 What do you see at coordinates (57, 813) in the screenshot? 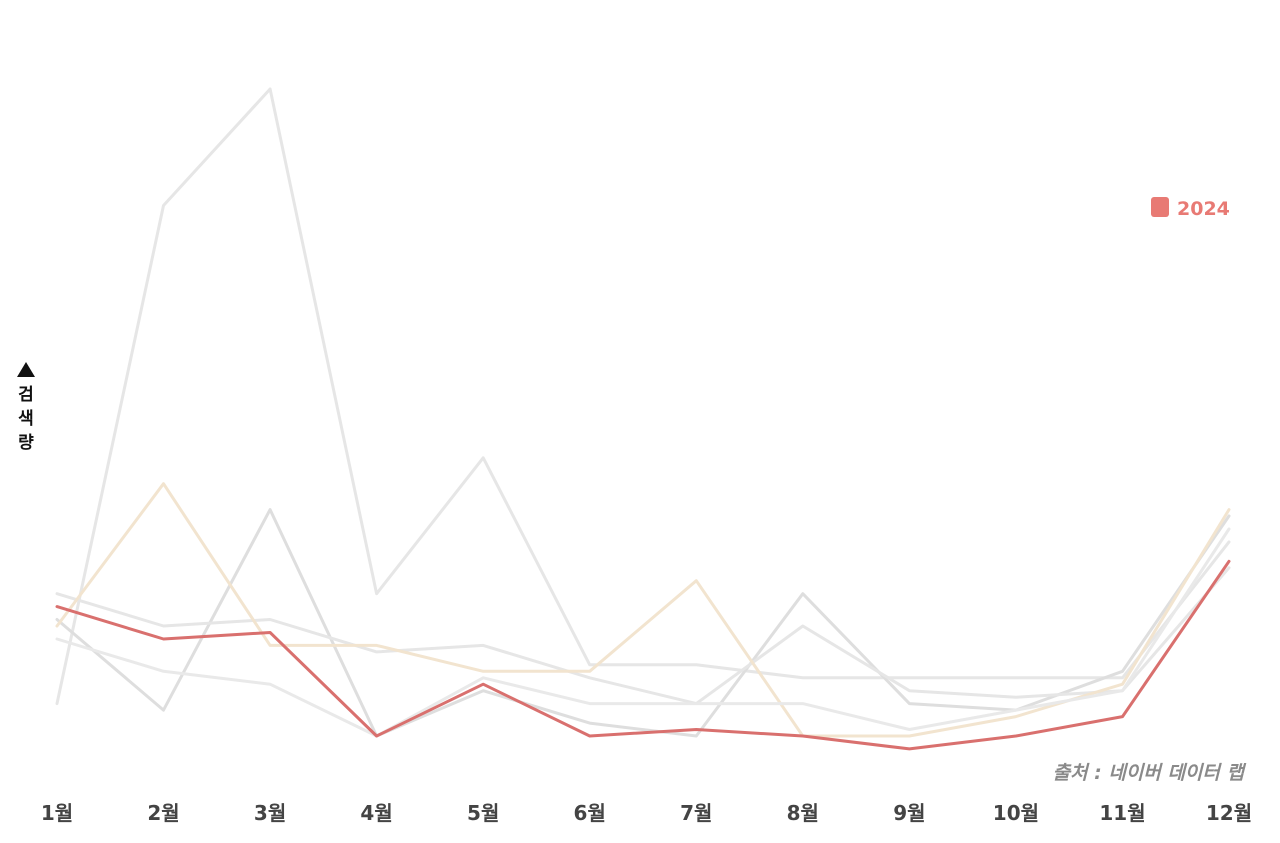
I see `x-tick-label: 1월` at bounding box center [57, 813].